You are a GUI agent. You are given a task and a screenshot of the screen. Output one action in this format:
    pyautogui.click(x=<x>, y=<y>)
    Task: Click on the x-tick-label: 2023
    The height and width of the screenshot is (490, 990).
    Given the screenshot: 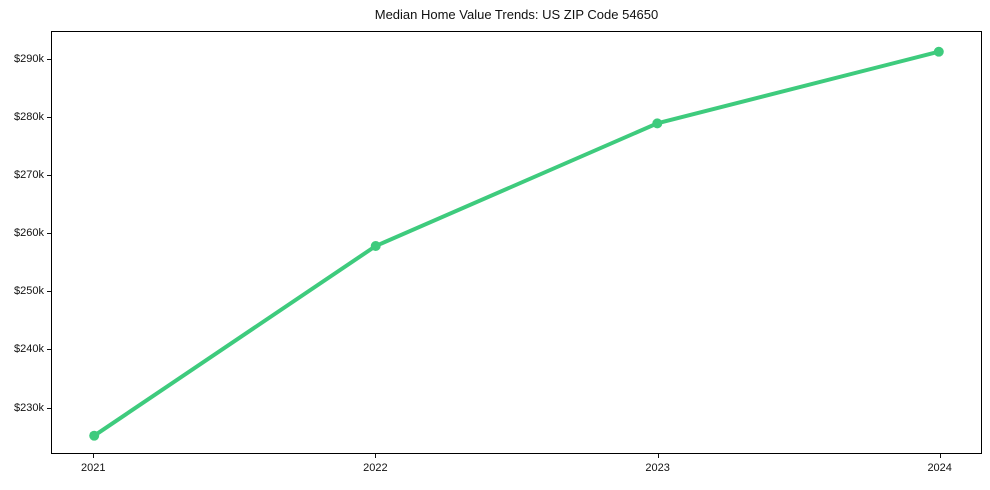 What is the action you would take?
    pyautogui.click(x=657, y=468)
    